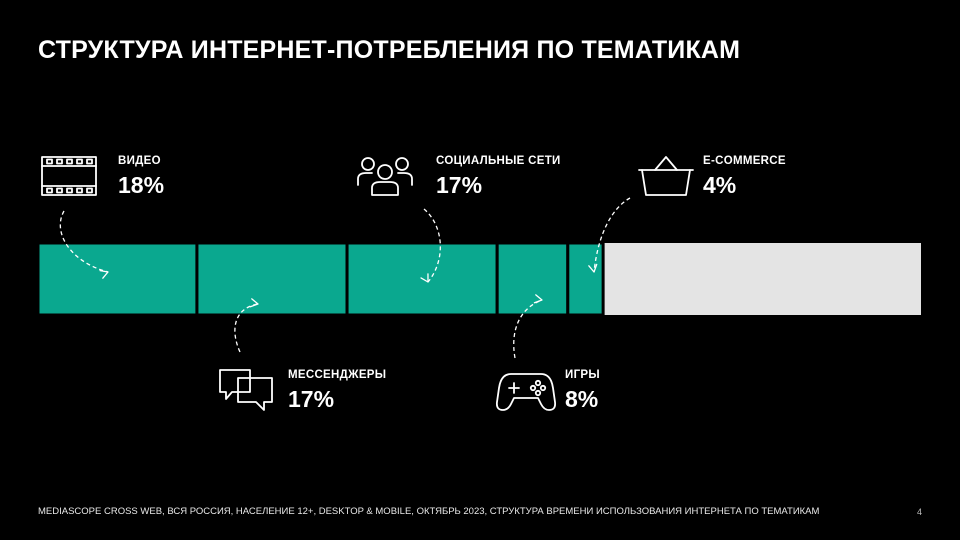 The width and height of the screenshot is (960, 540). Describe the element at coordinates (337, 375) in the screenshot. I see `category-label-2: МЕССЕНДЖЕРЫ` at that location.